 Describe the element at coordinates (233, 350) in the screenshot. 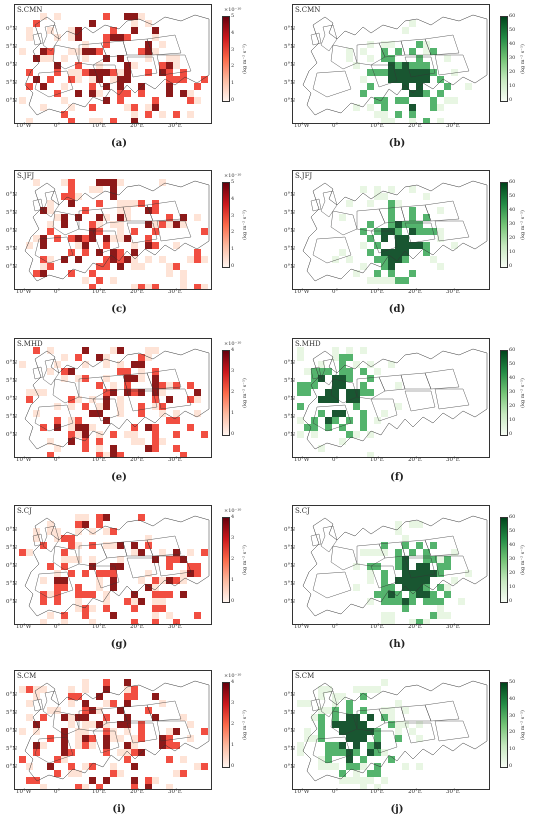

I see `colorbar-tick: 4` at that location.